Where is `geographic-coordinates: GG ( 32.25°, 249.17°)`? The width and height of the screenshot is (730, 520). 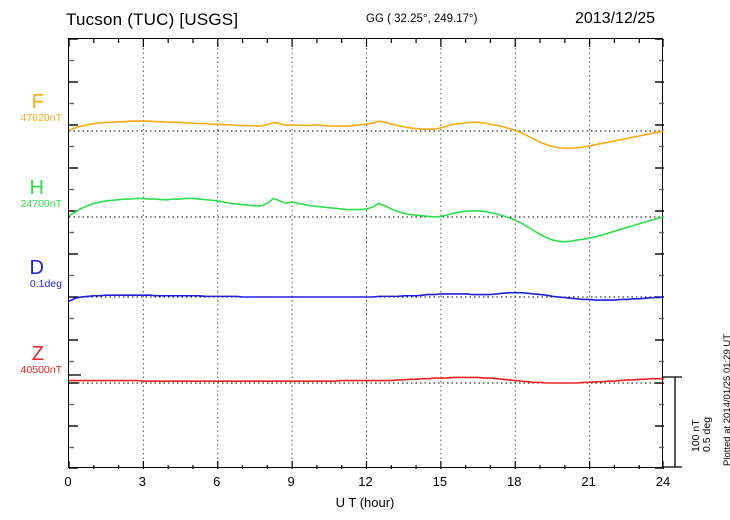 geographic-coordinates: GG ( 32.25°, 249.17°) is located at coordinates (421, 19).